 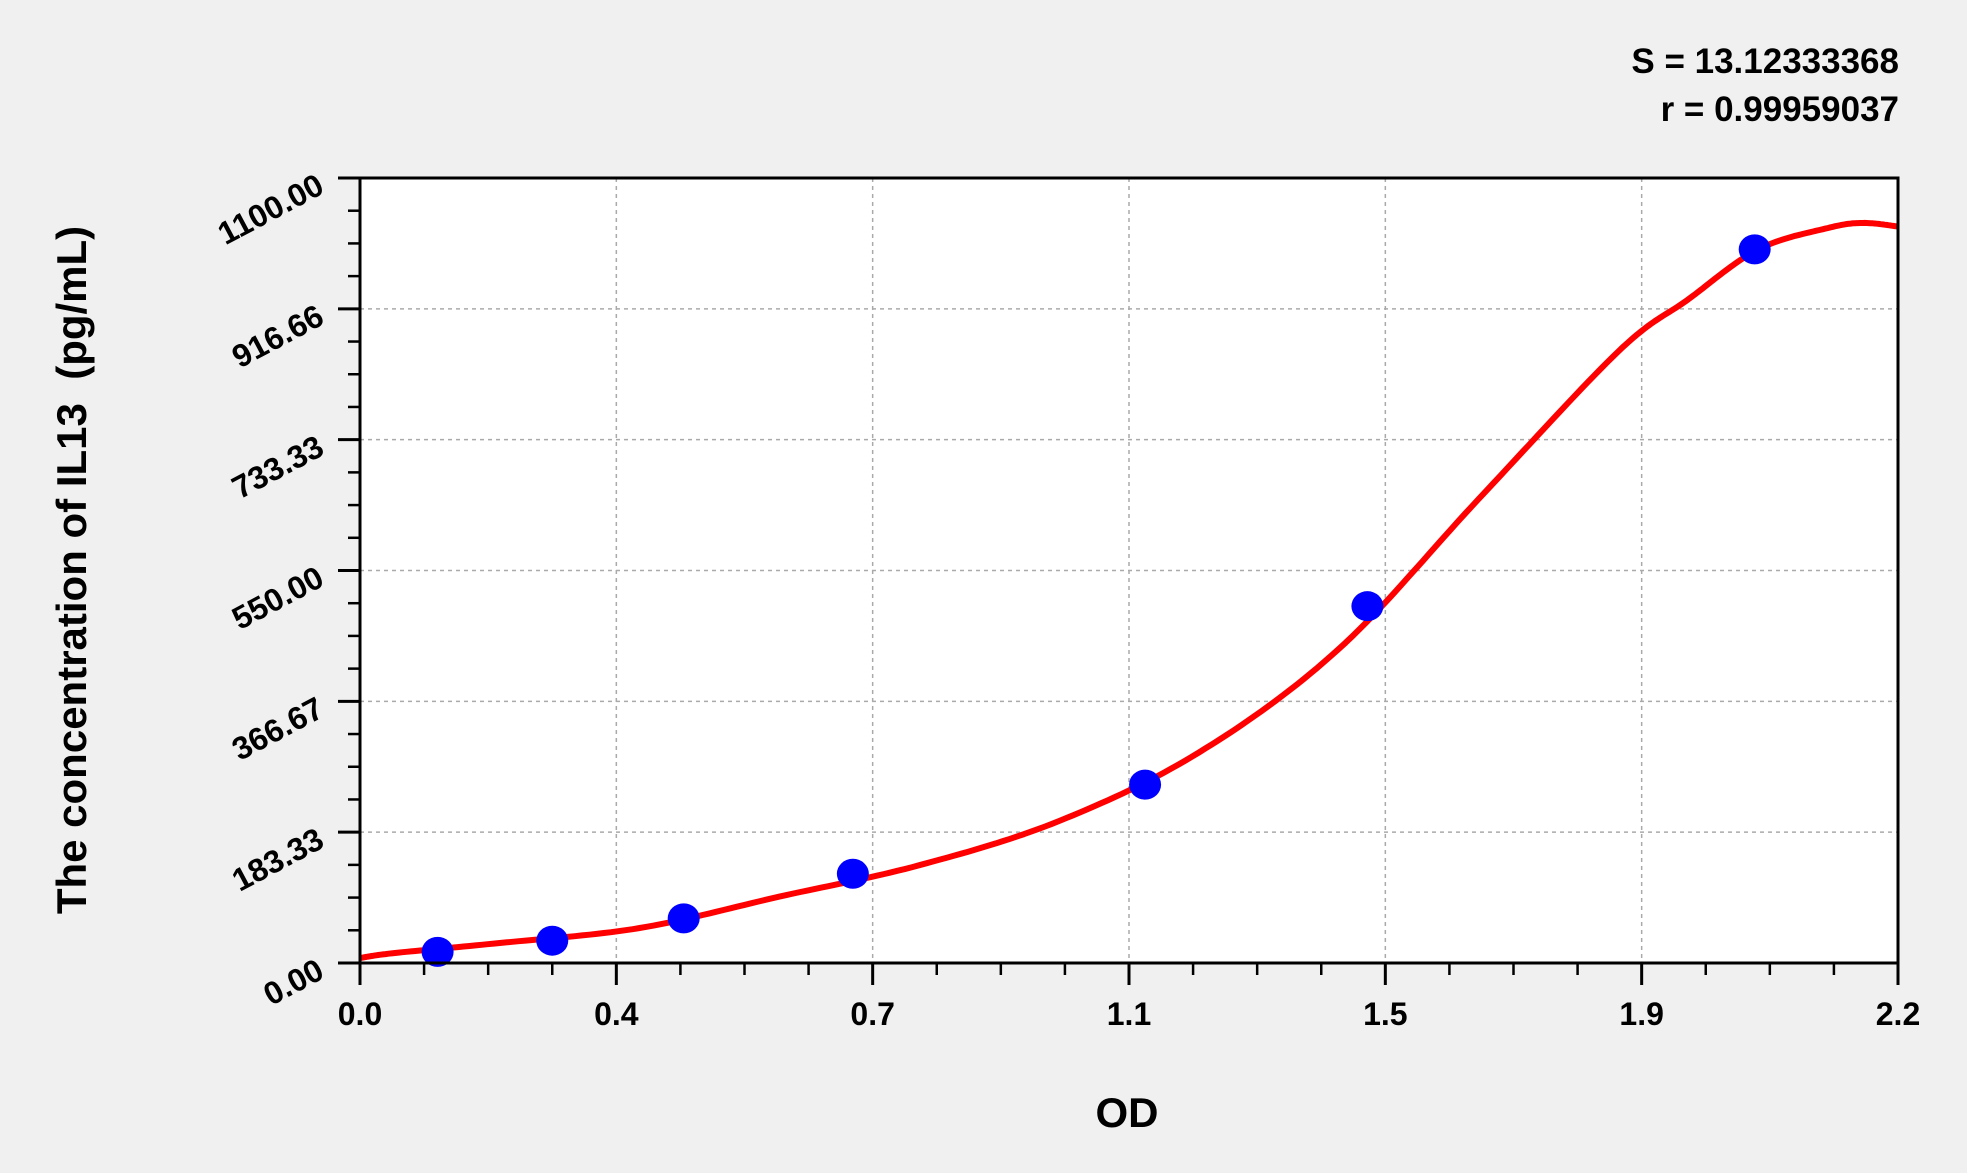 What do you see at coordinates (1641, 1014) in the screenshot?
I see `x-tick-label: 1.9` at bounding box center [1641, 1014].